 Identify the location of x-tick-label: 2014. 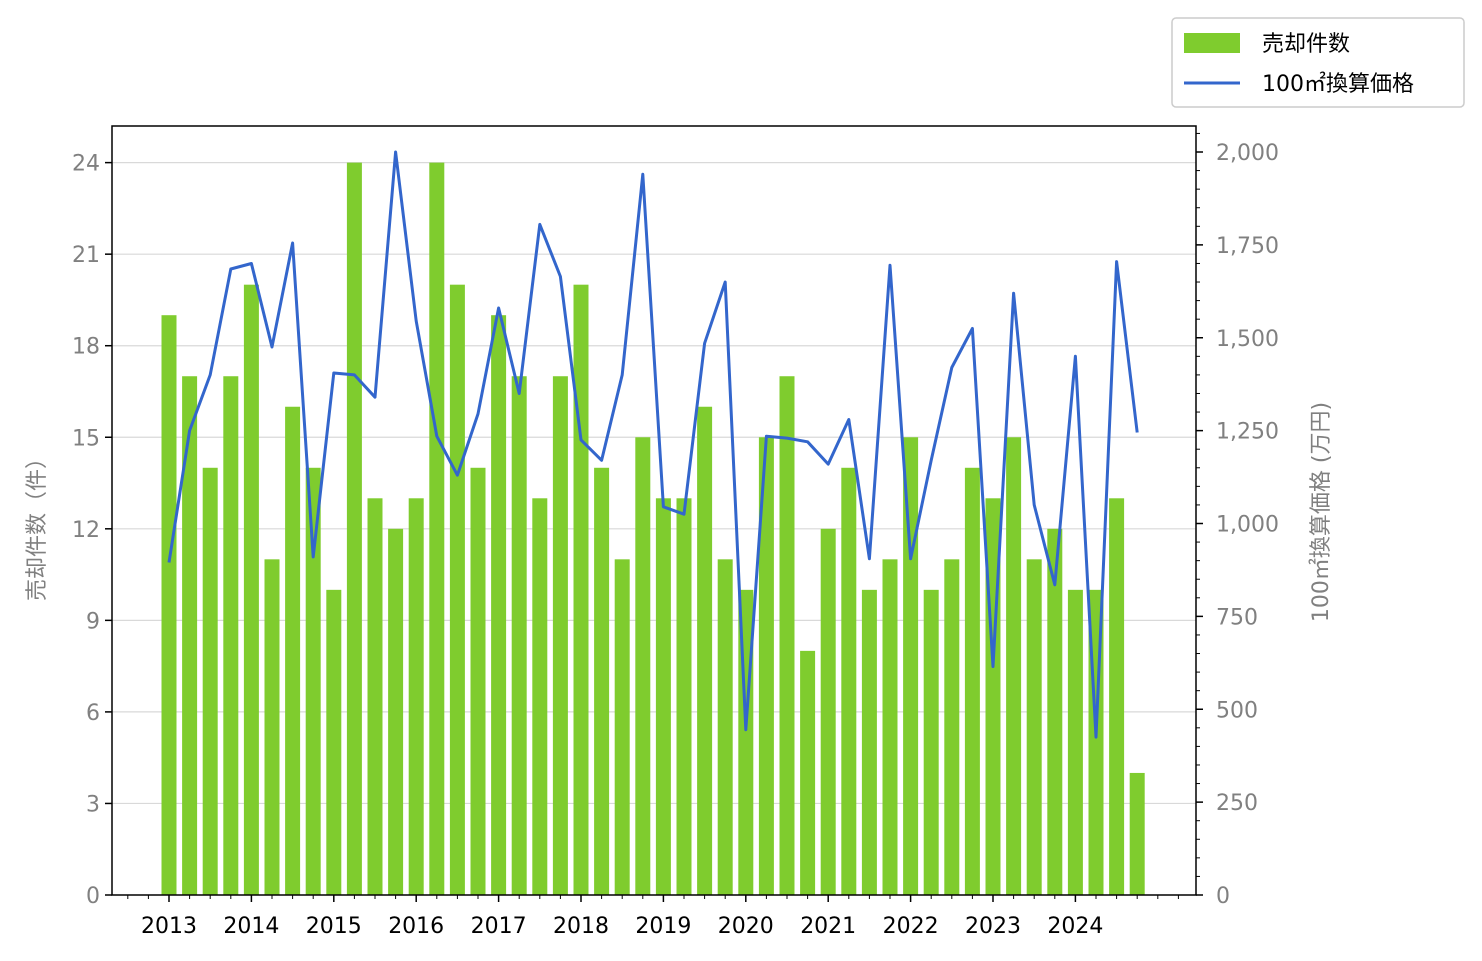
(251, 926).